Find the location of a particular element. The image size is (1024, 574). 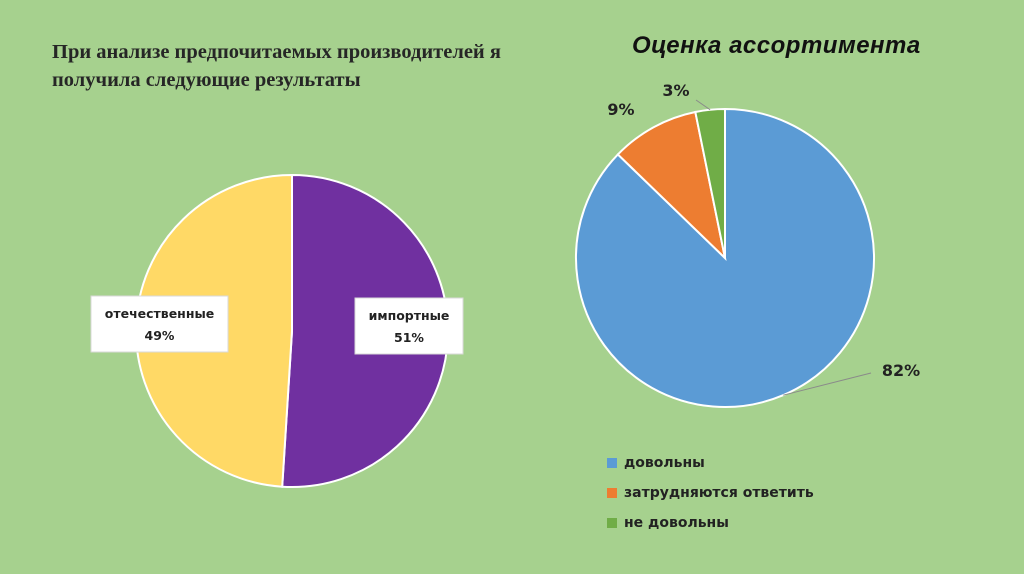

pie1-import-label-value: 51% is located at coordinates (409, 337).